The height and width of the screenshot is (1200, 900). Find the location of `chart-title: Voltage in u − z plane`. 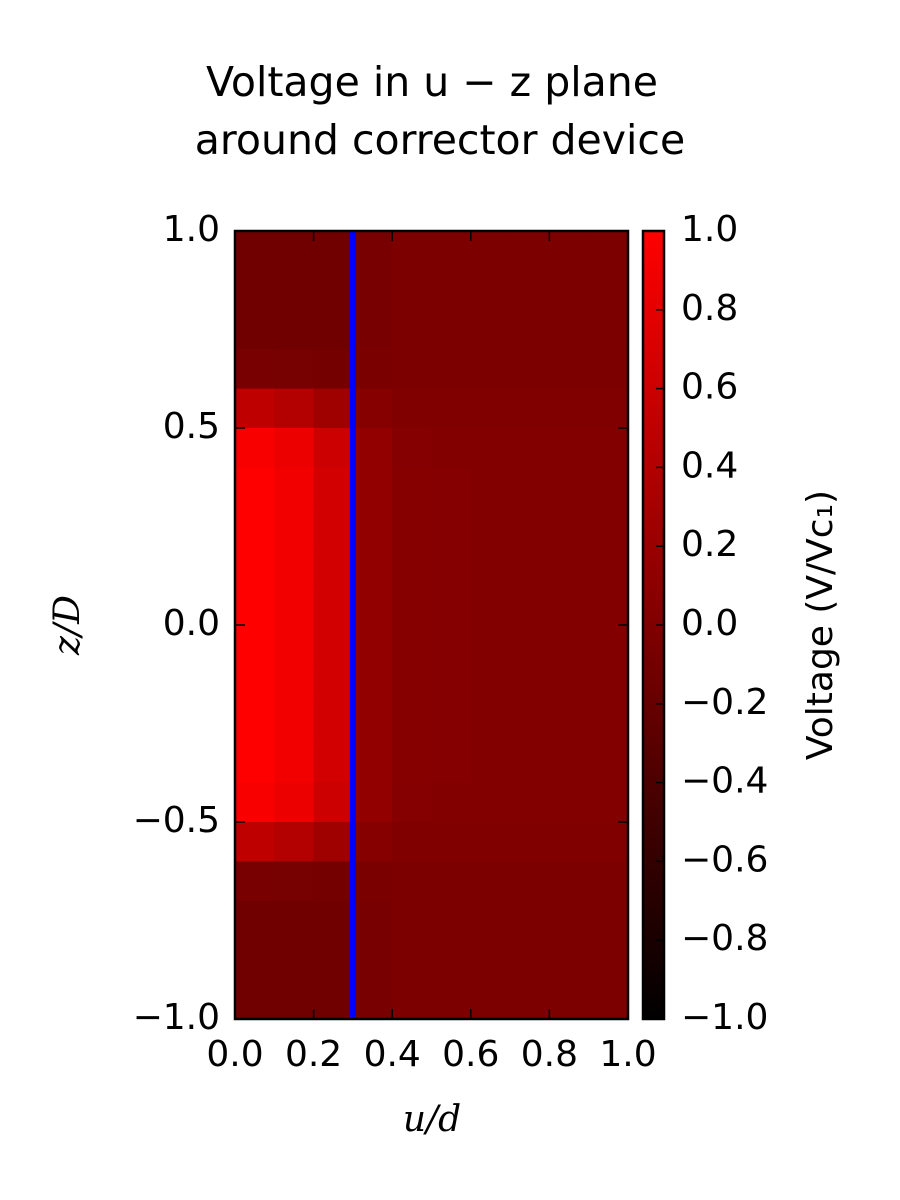

chart-title: Voltage in u − z plane is located at coordinates (432, 82).